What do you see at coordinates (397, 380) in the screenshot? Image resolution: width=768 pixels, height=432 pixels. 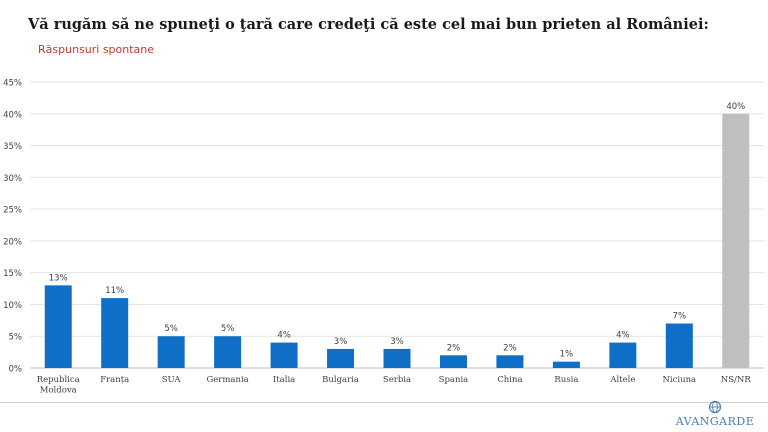 I see `x-tick-label: Serbia` at bounding box center [397, 380].